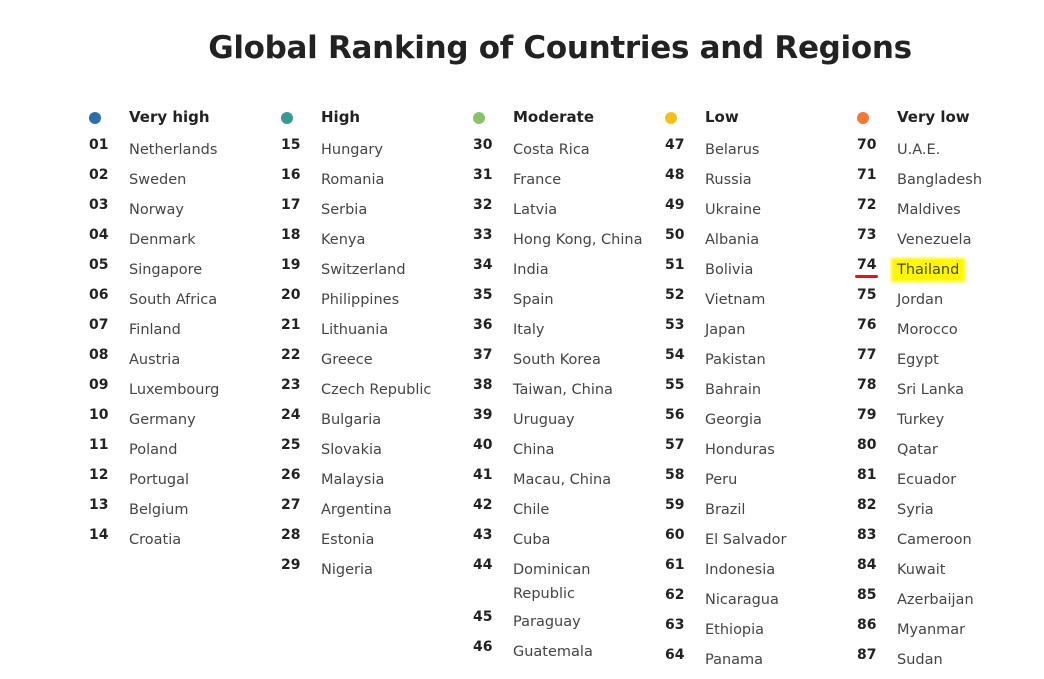 The width and height of the screenshot is (1044, 679). I want to click on country-name: Guatemala, so click(553, 652).